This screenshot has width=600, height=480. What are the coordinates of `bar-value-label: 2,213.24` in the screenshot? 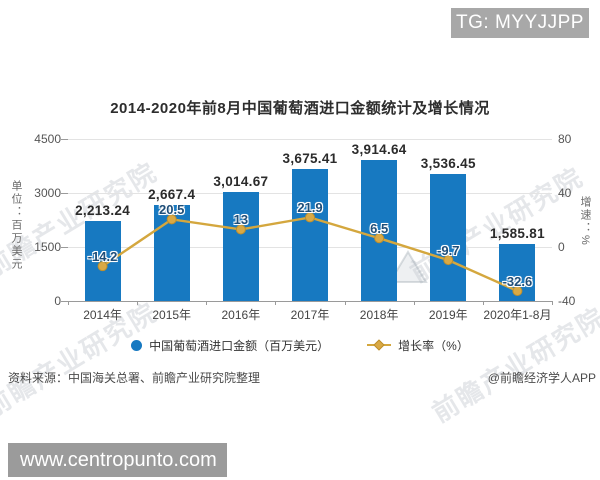 It's located at (103, 211).